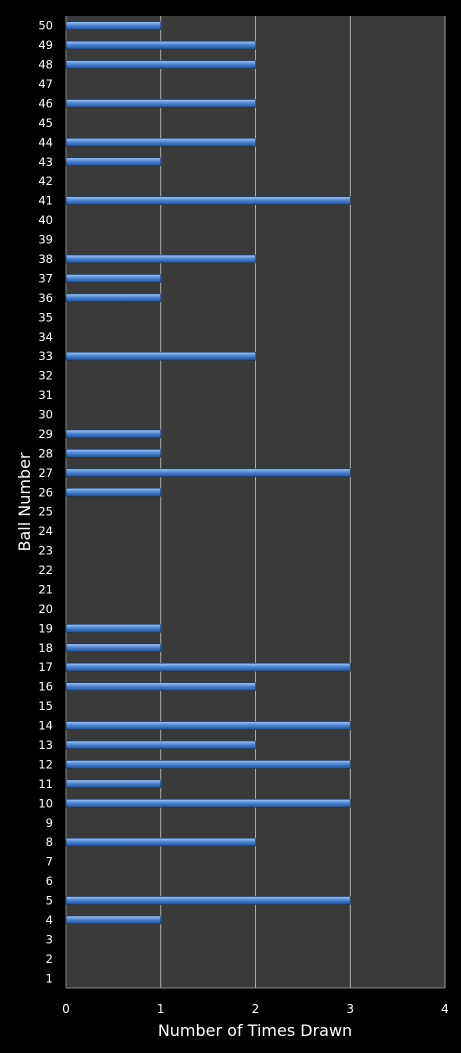 The width and height of the screenshot is (461, 1053). I want to click on y-tick-label: 19, so click(45, 628).